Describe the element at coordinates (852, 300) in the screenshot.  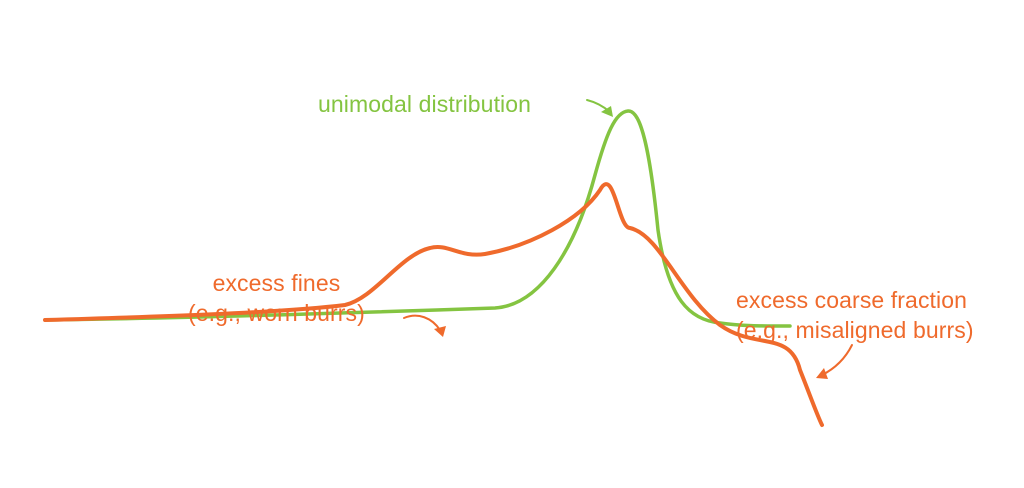
I see `excess-coarse-line1: excess coarse fraction` at that location.